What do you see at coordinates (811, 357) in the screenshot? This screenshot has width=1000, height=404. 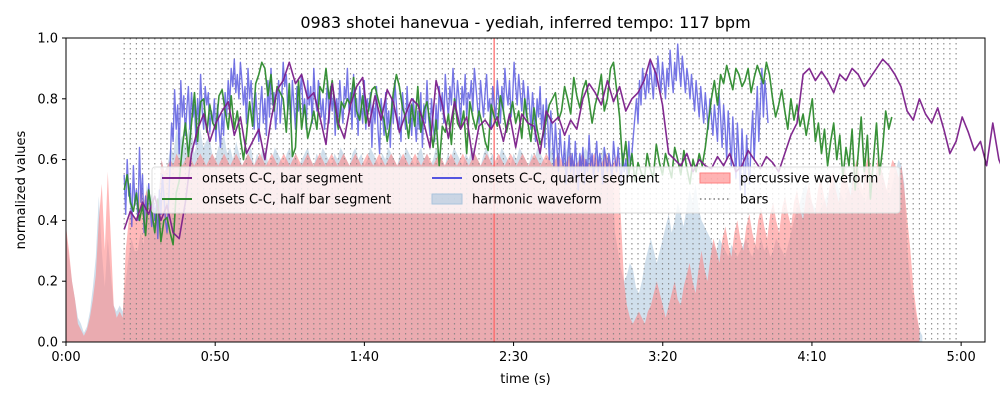 I see `x-tick-label: 4:10` at bounding box center [811, 357].